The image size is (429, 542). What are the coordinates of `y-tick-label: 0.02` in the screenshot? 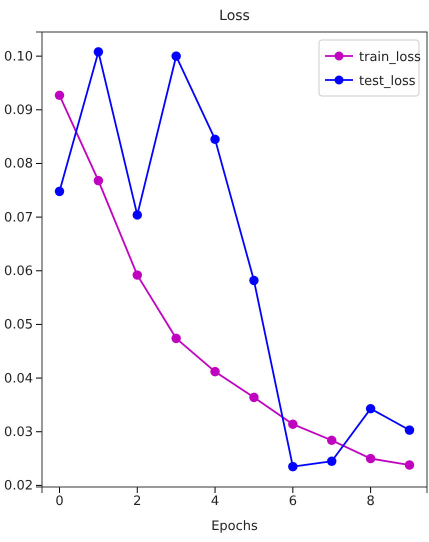 It's located at (18, 486).